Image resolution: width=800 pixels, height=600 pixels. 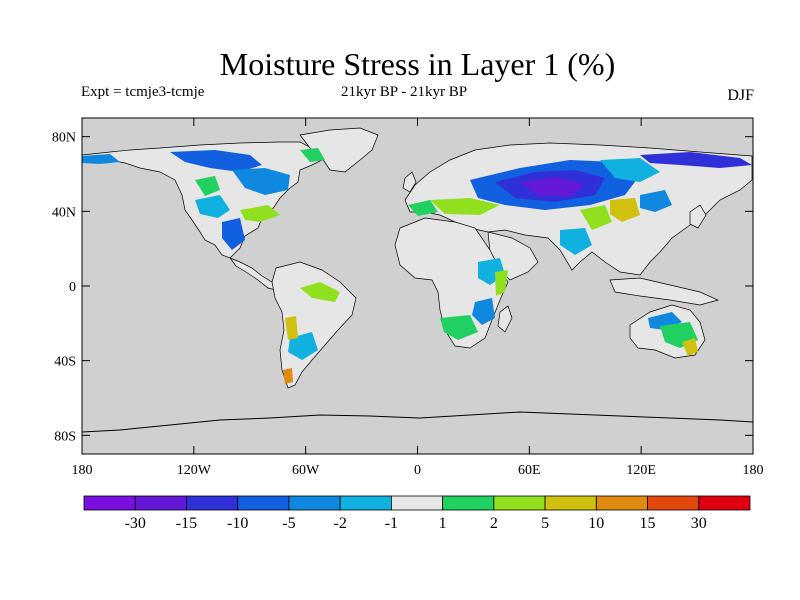 What do you see at coordinates (194, 470) in the screenshot?
I see `x-tick-label: 120W` at bounding box center [194, 470].